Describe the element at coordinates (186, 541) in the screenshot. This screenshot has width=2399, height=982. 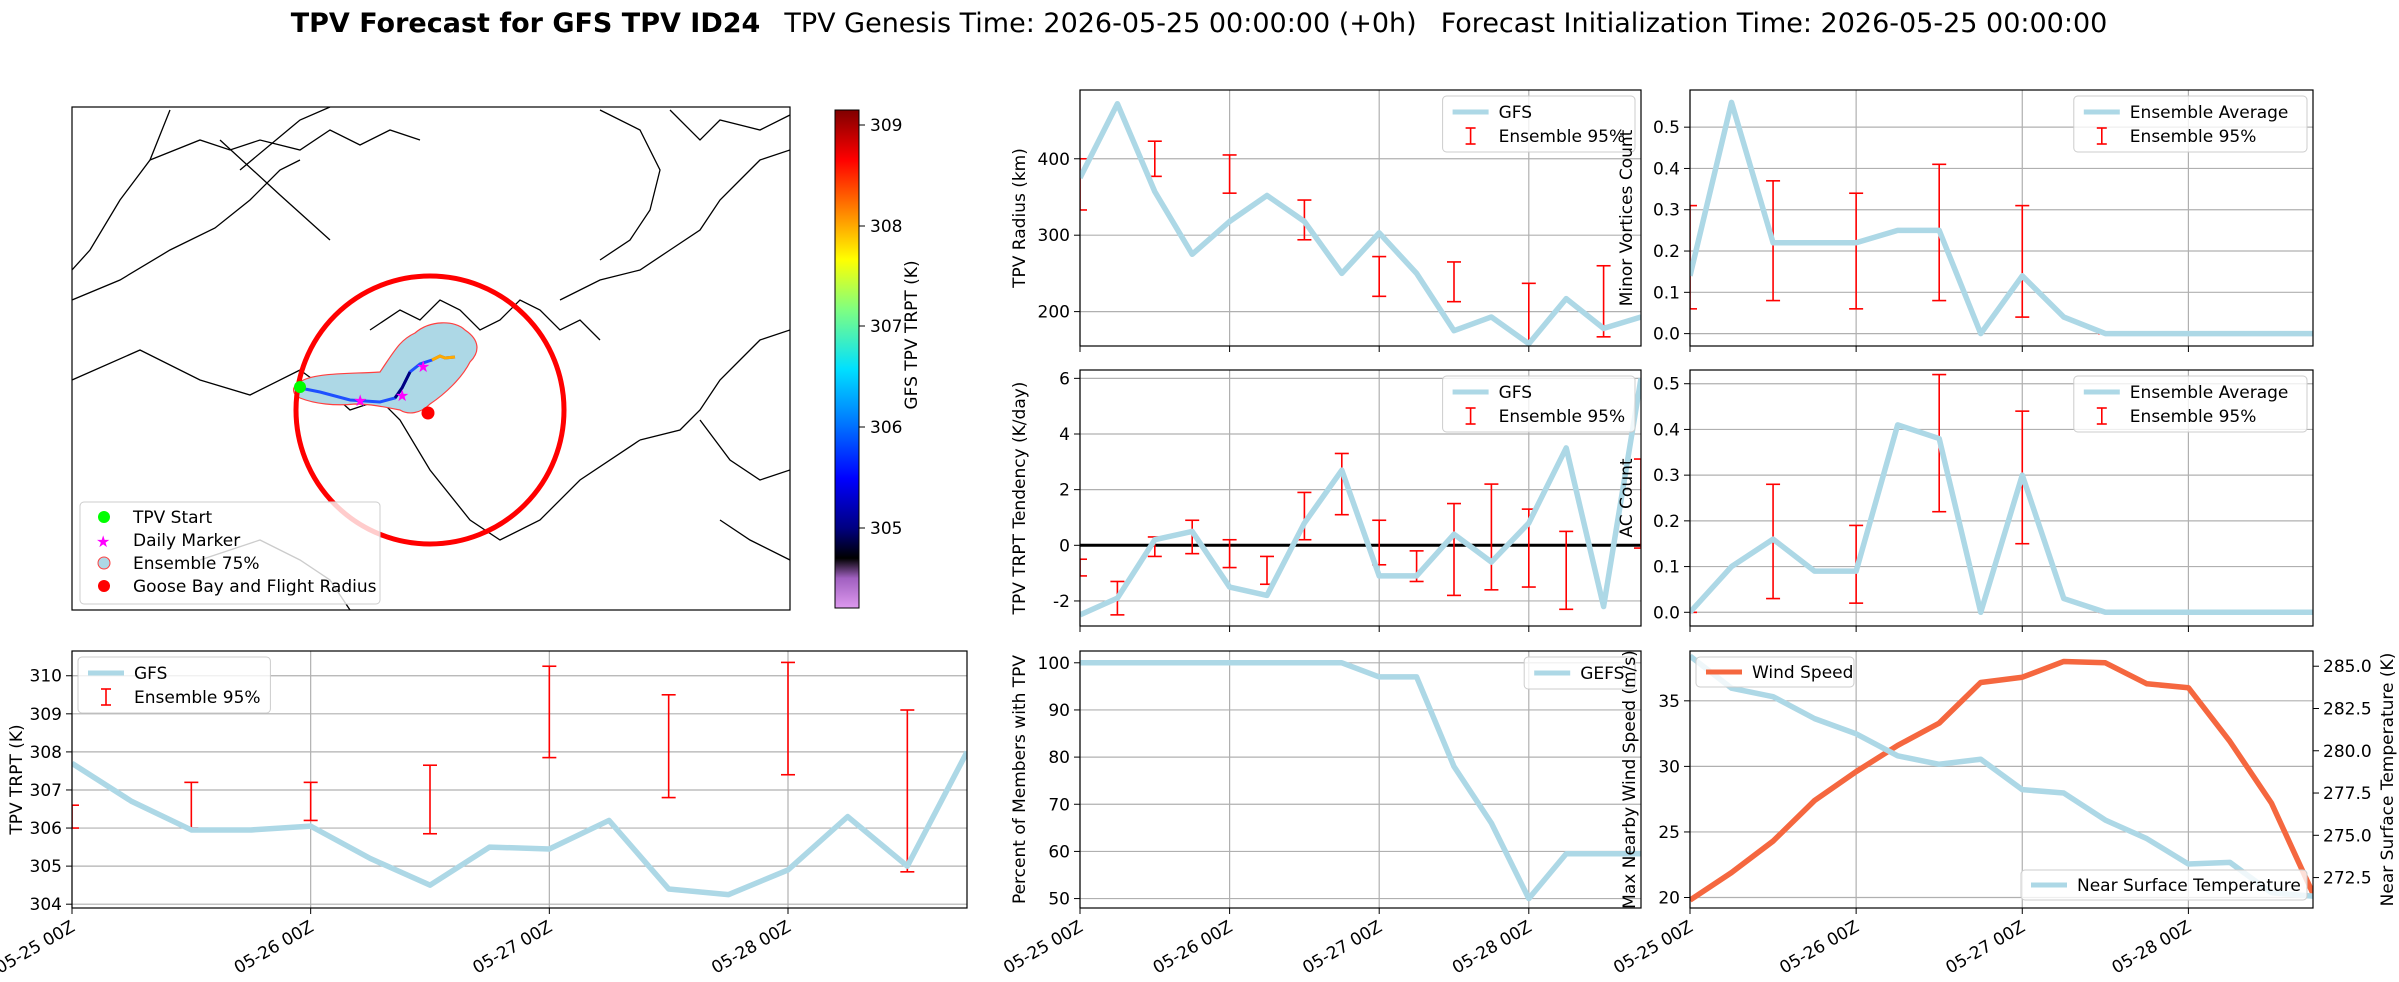
I see `legend-daily-label: Daily Marker` at that location.